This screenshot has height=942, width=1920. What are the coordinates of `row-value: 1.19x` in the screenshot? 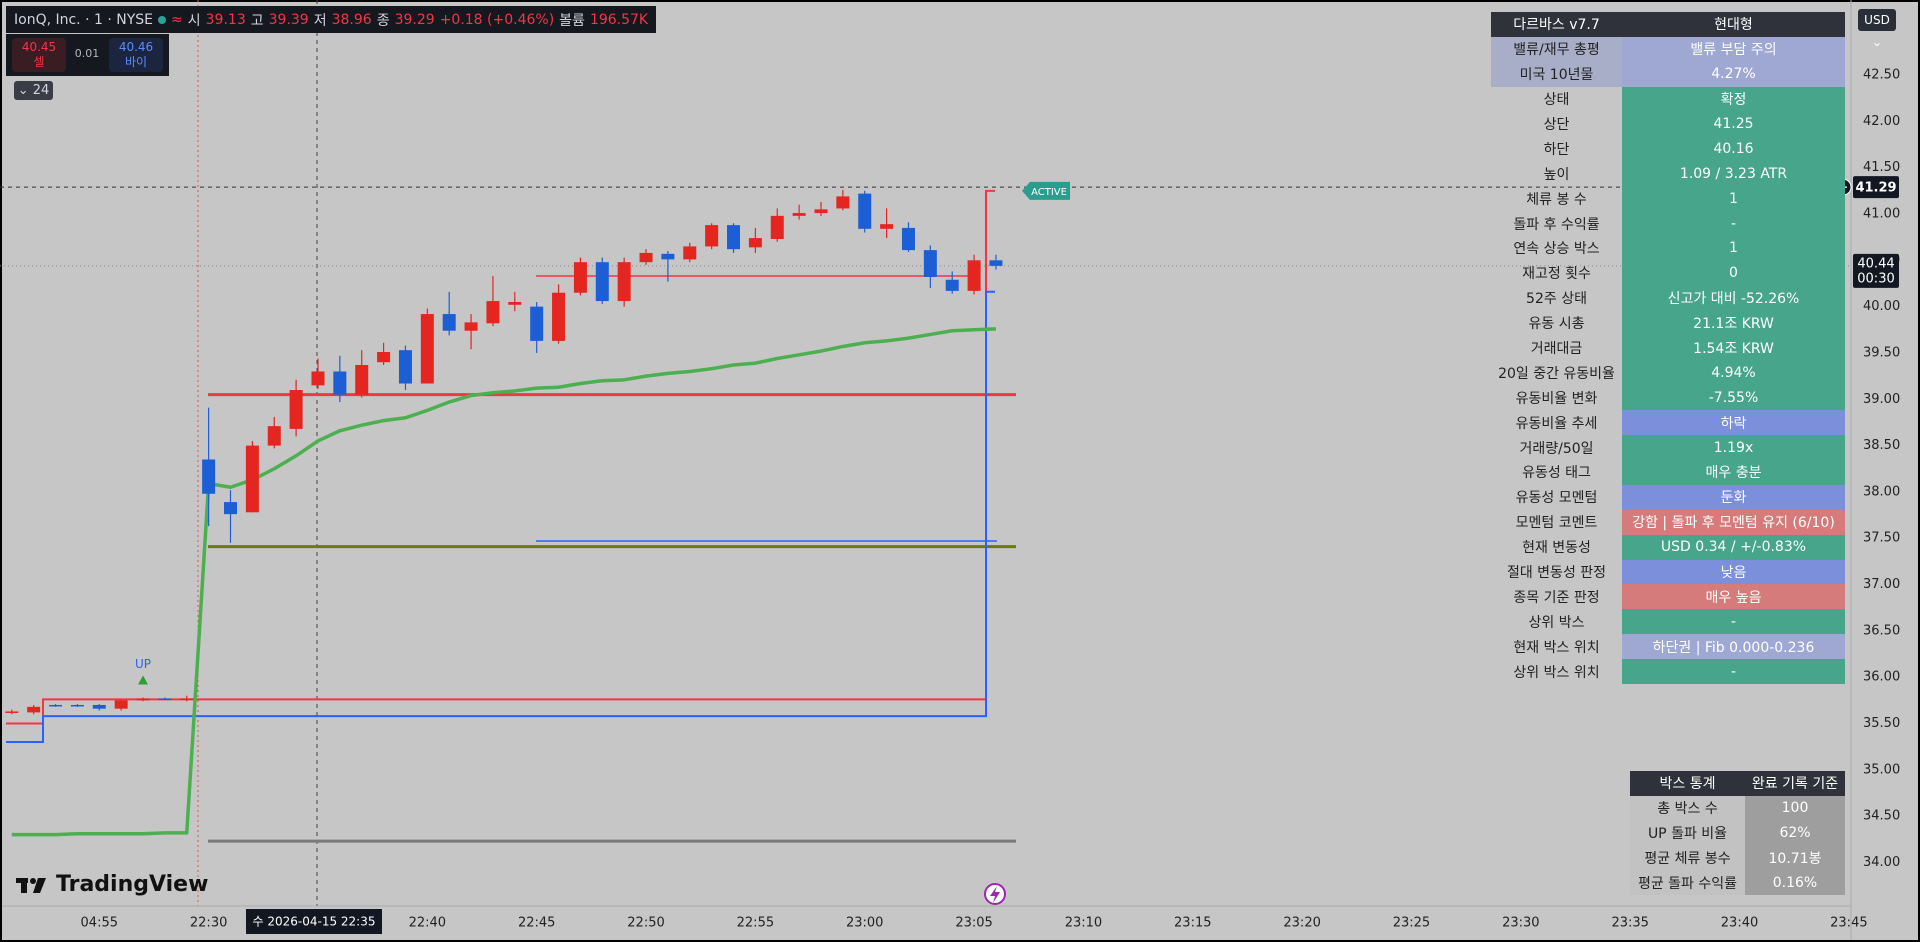 It's located at (1733, 448).